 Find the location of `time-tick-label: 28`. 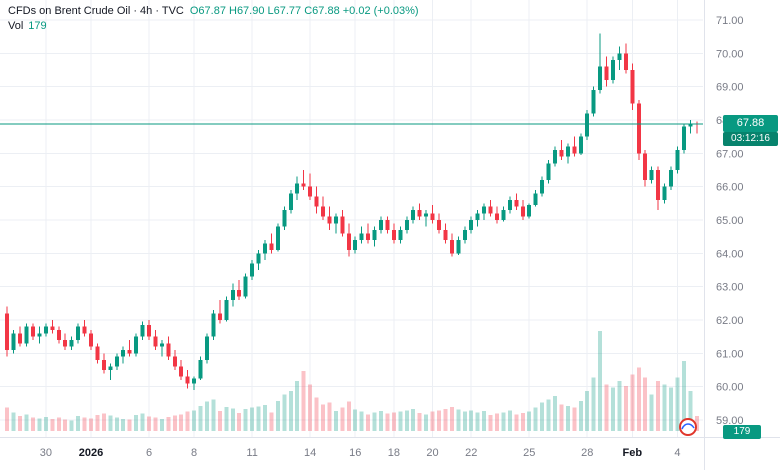

time-tick-label: 28 is located at coordinates (587, 453).